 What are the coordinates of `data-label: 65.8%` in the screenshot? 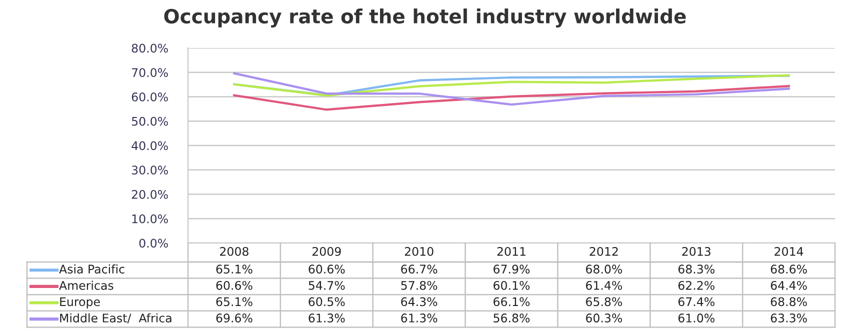 It's located at (604, 301).